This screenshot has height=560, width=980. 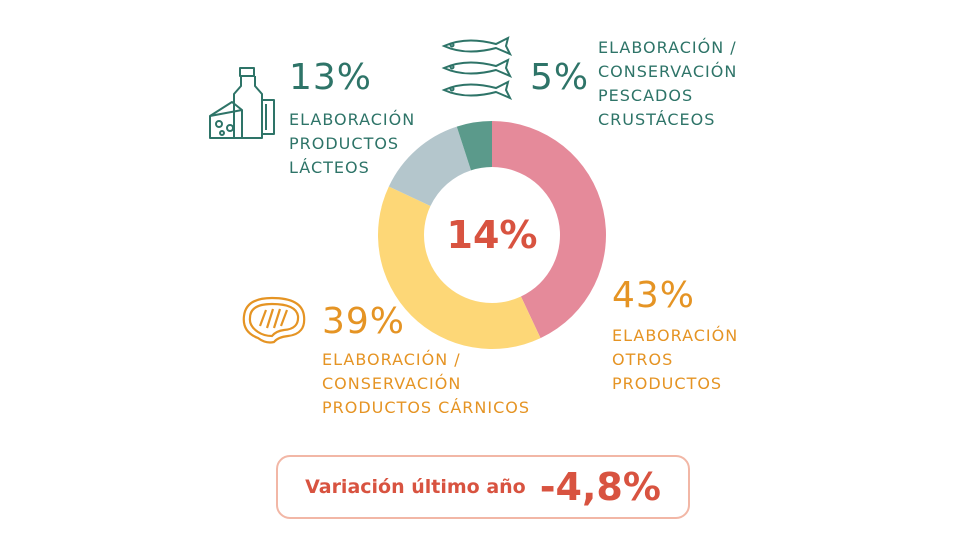 What do you see at coordinates (331, 77) in the screenshot?
I see `lacteos-percent: 13%` at bounding box center [331, 77].